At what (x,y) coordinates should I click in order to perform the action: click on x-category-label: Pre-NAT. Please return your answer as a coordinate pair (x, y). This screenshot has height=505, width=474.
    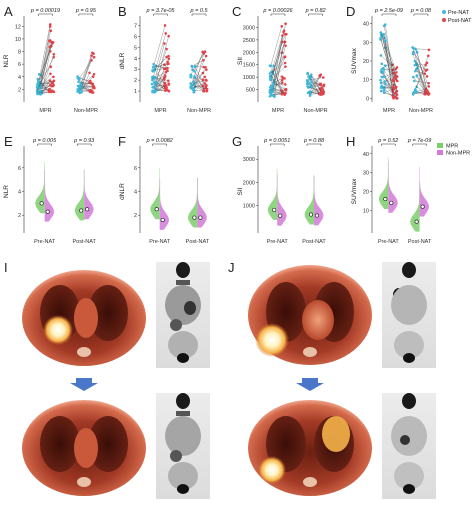
    Looking at the image, I should click on (278, 242).